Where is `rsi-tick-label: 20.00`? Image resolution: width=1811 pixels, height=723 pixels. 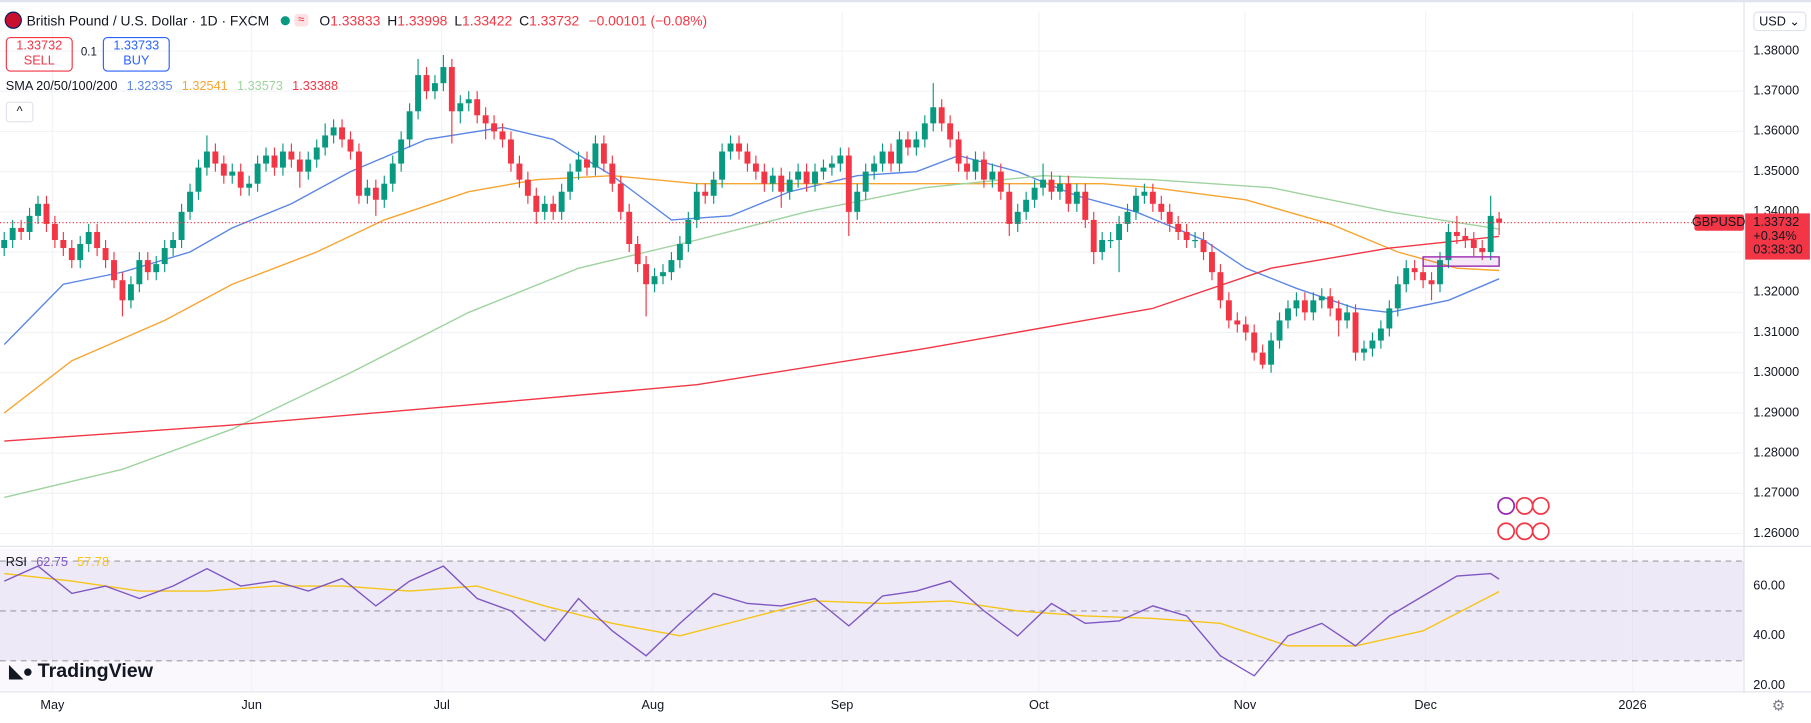
rsi-tick-label: 20.00 is located at coordinates (1769, 685).